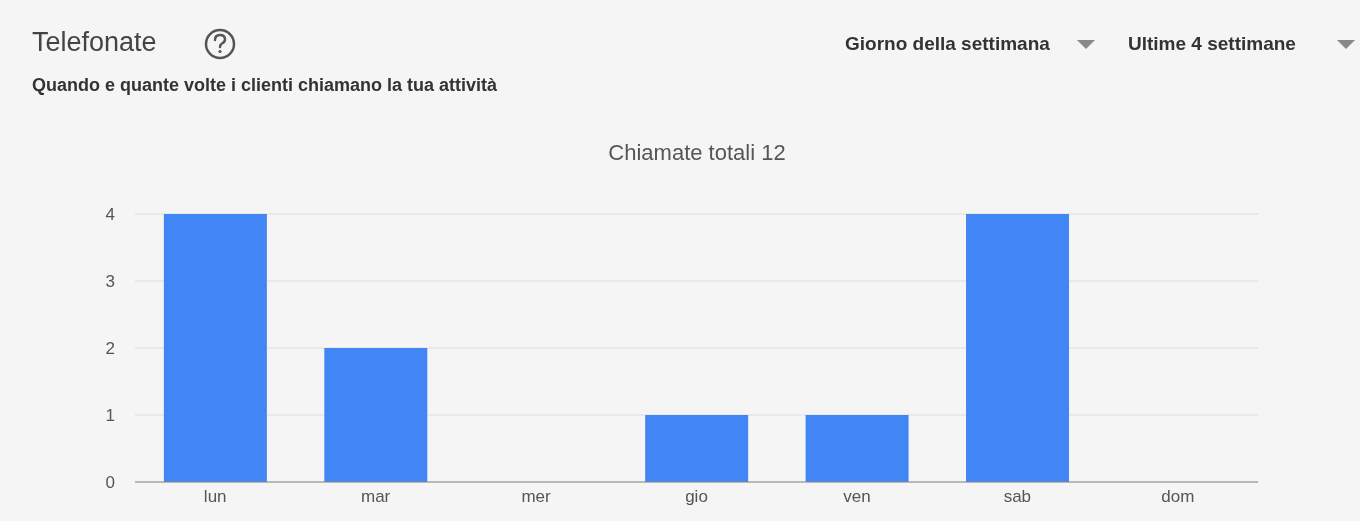  I want to click on y-tick-label: 3, so click(110, 282).